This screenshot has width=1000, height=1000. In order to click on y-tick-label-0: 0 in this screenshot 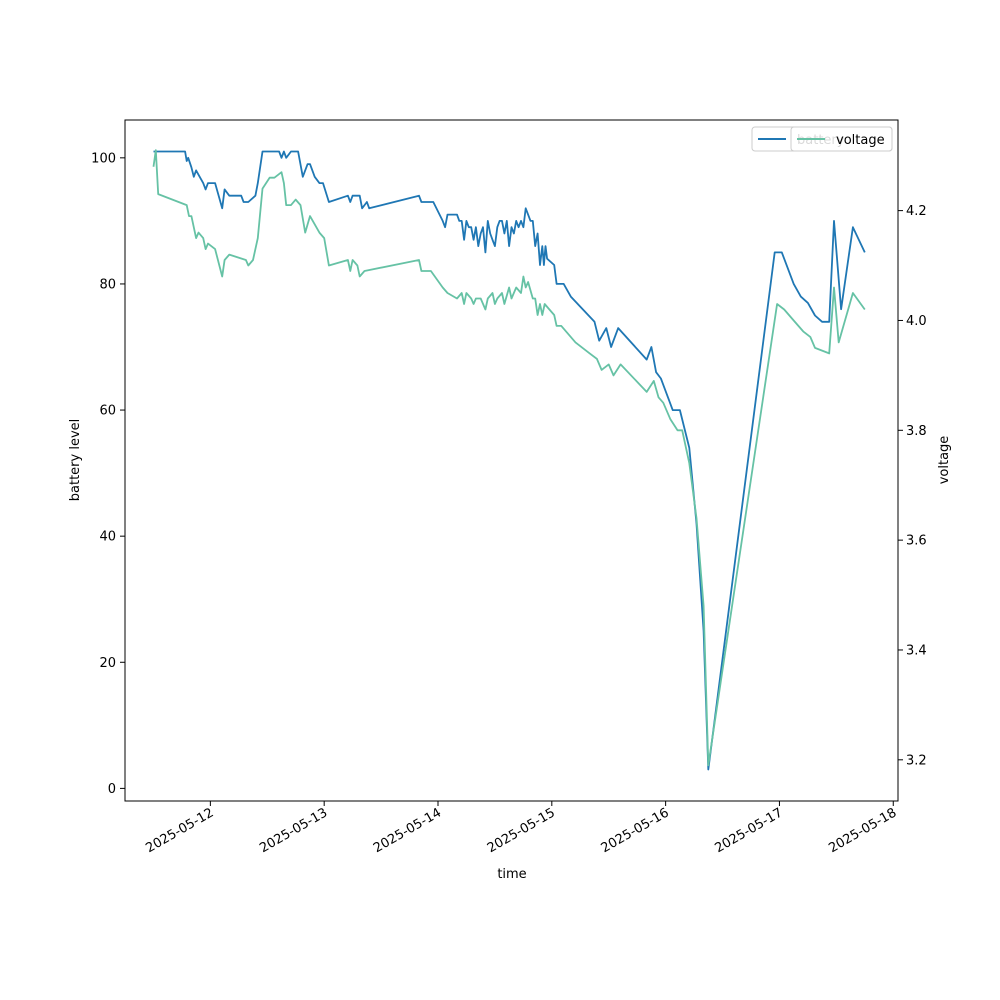, I will do `click(112, 789)`.